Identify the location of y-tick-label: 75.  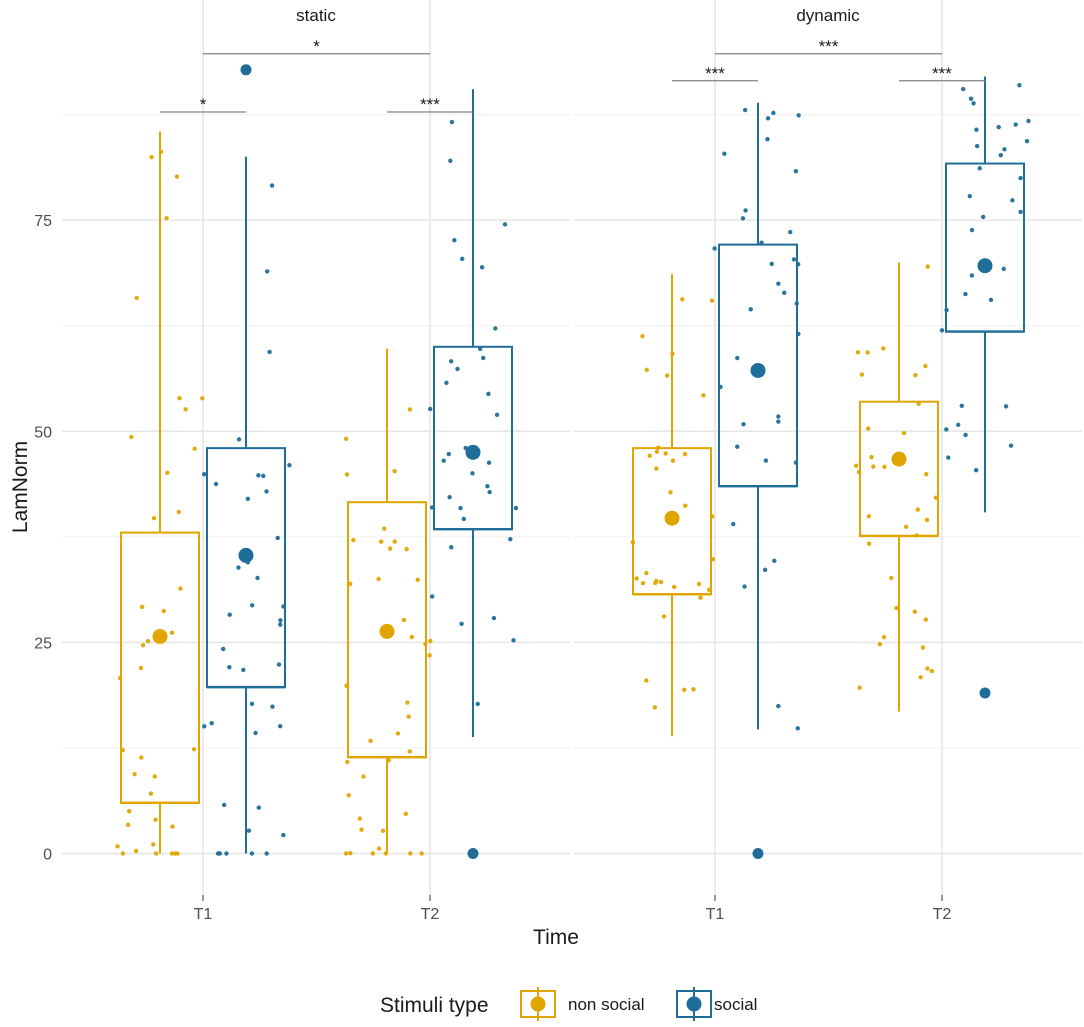
(43, 221).